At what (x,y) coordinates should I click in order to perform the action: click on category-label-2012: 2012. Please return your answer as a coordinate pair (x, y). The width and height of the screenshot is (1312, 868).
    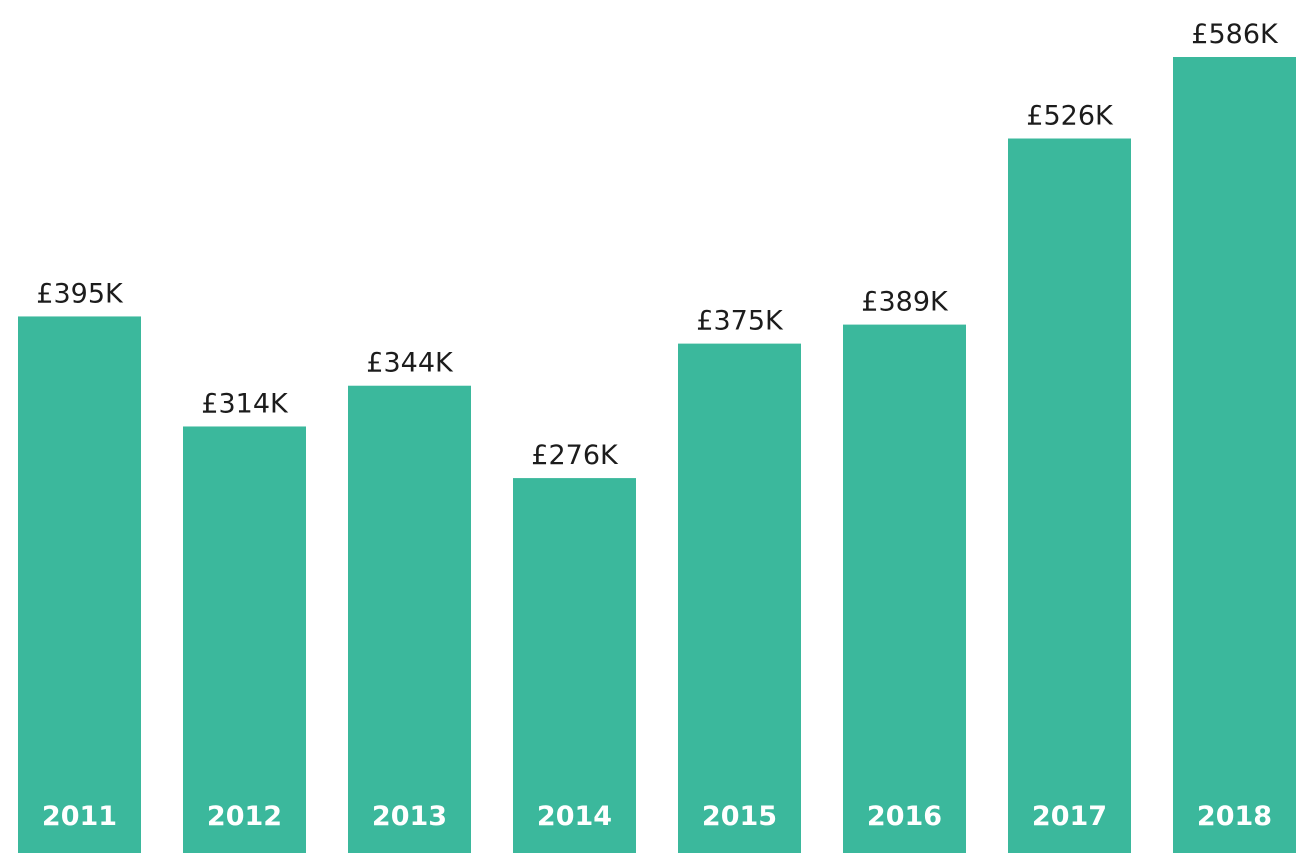
    Looking at the image, I should click on (244, 816).